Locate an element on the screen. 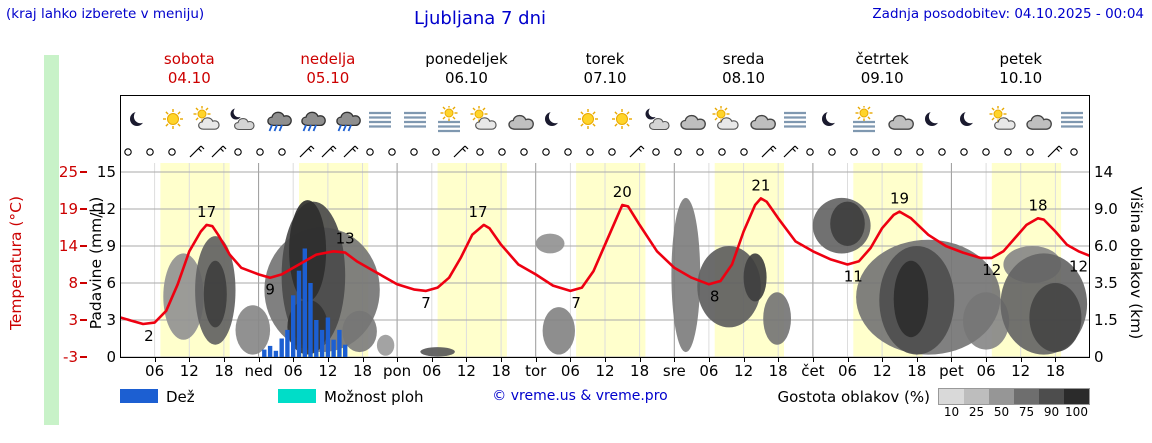 The height and width of the screenshot is (443, 1152). copyright-link: © vreme.us & vreme.pro is located at coordinates (580, 396).